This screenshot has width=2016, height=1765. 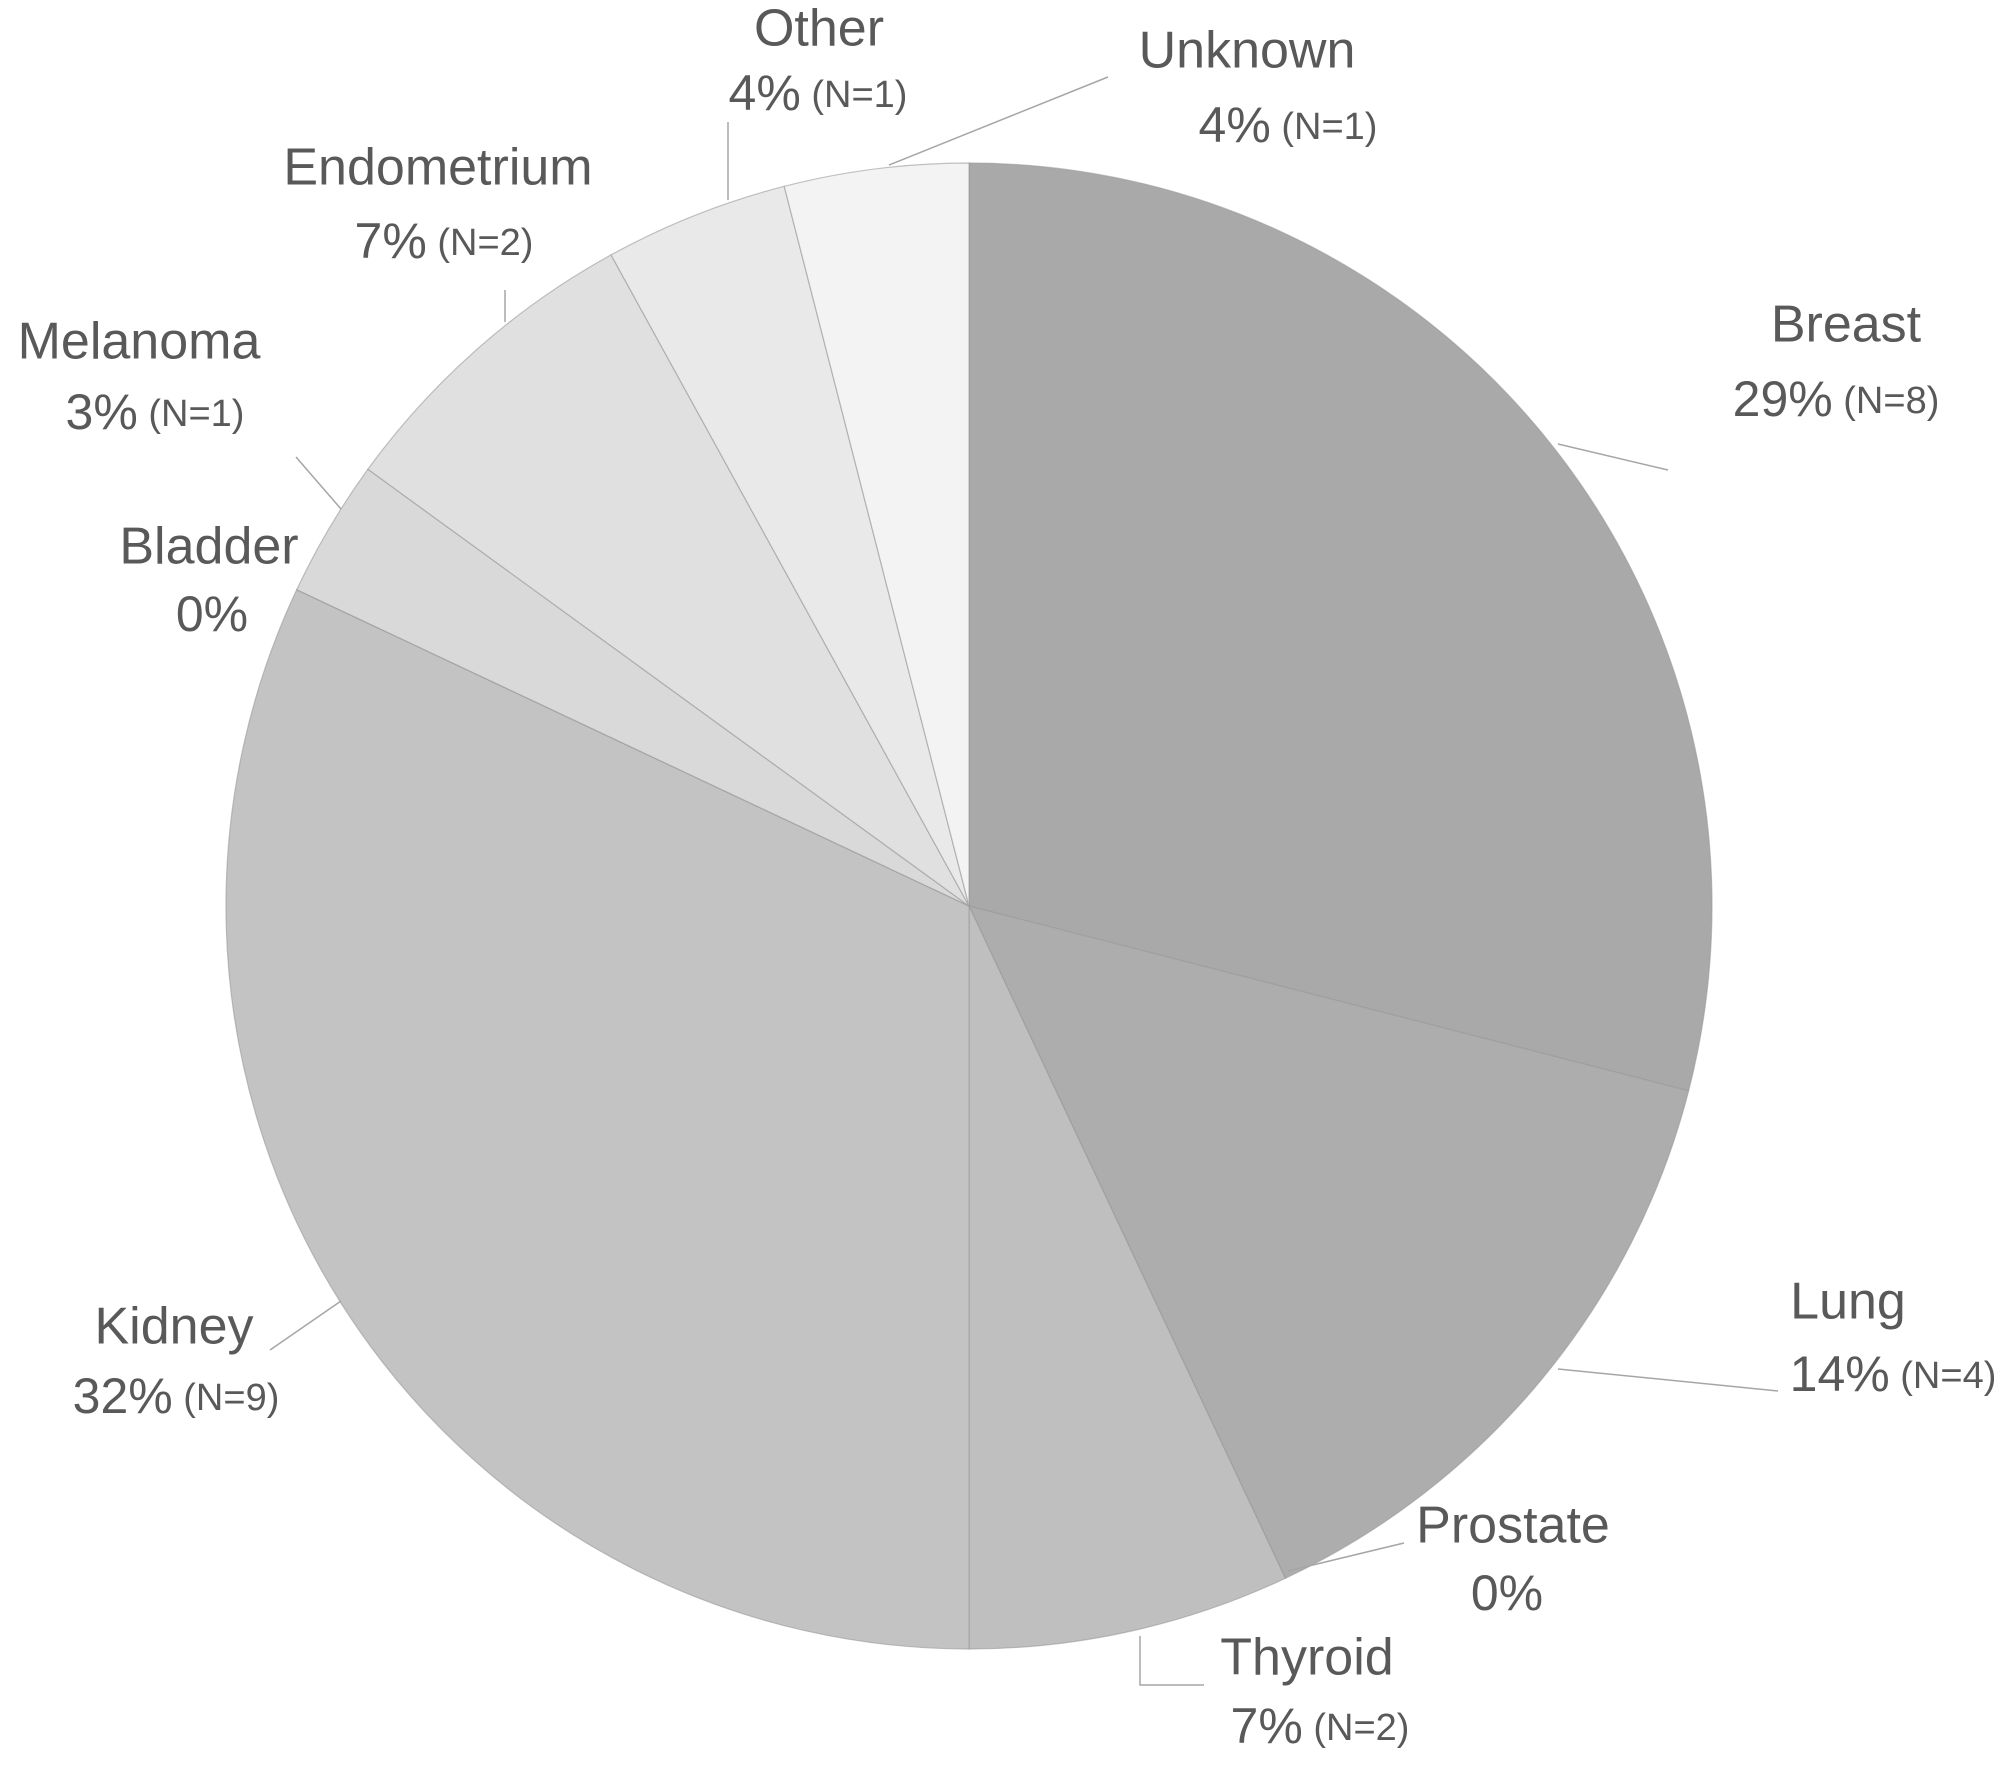 I want to click on value-count: (N=4), so click(x=1943, y=1376).